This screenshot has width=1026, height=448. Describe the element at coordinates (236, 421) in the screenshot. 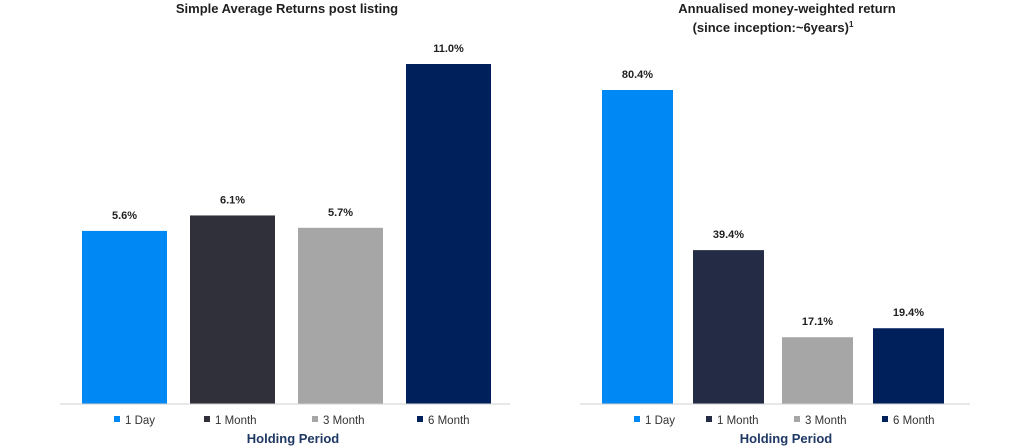

I see `left-legend-label-1-month: 1 Month` at that location.